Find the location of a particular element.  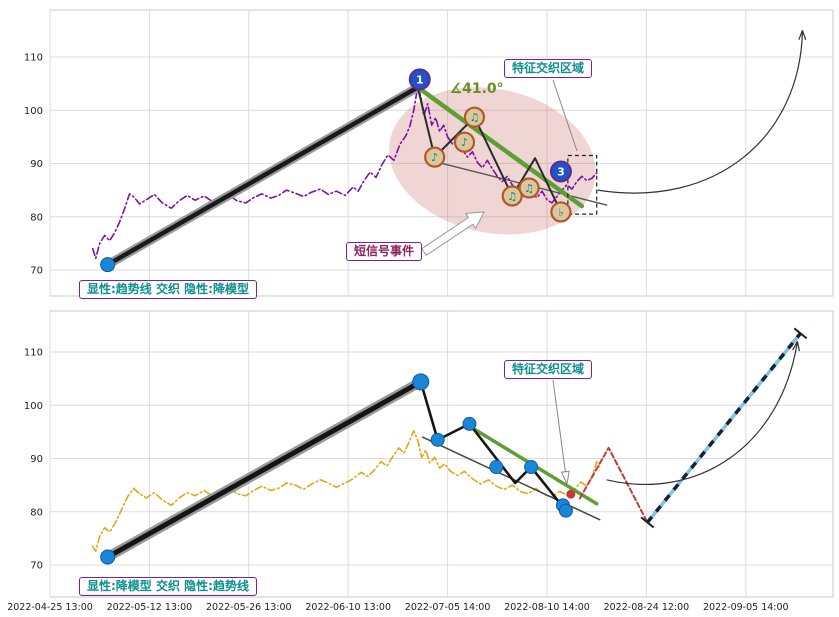

feature-region-rect is located at coordinates (582, 184).